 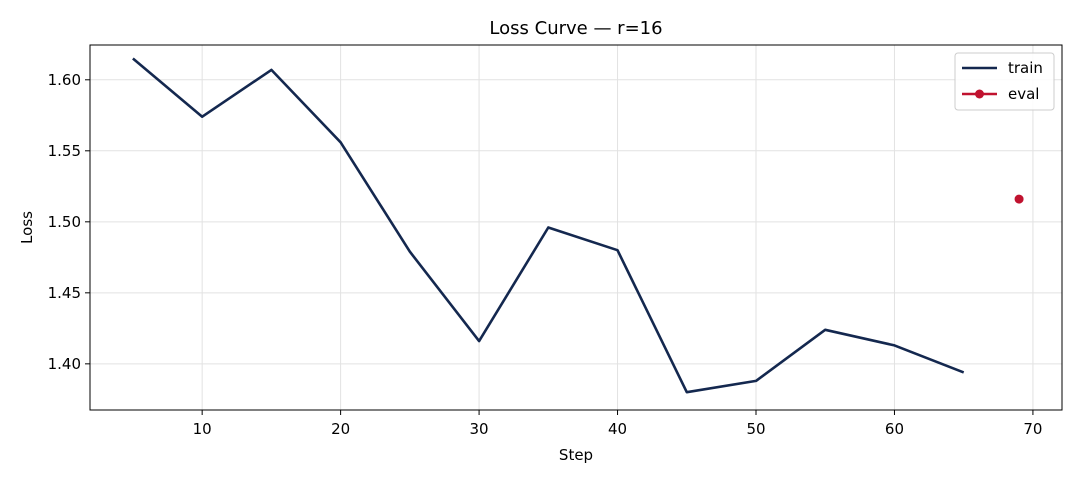 What do you see at coordinates (1032, 429) in the screenshot?
I see `x-tick-label: 70` at bounding box center [1032, 429].